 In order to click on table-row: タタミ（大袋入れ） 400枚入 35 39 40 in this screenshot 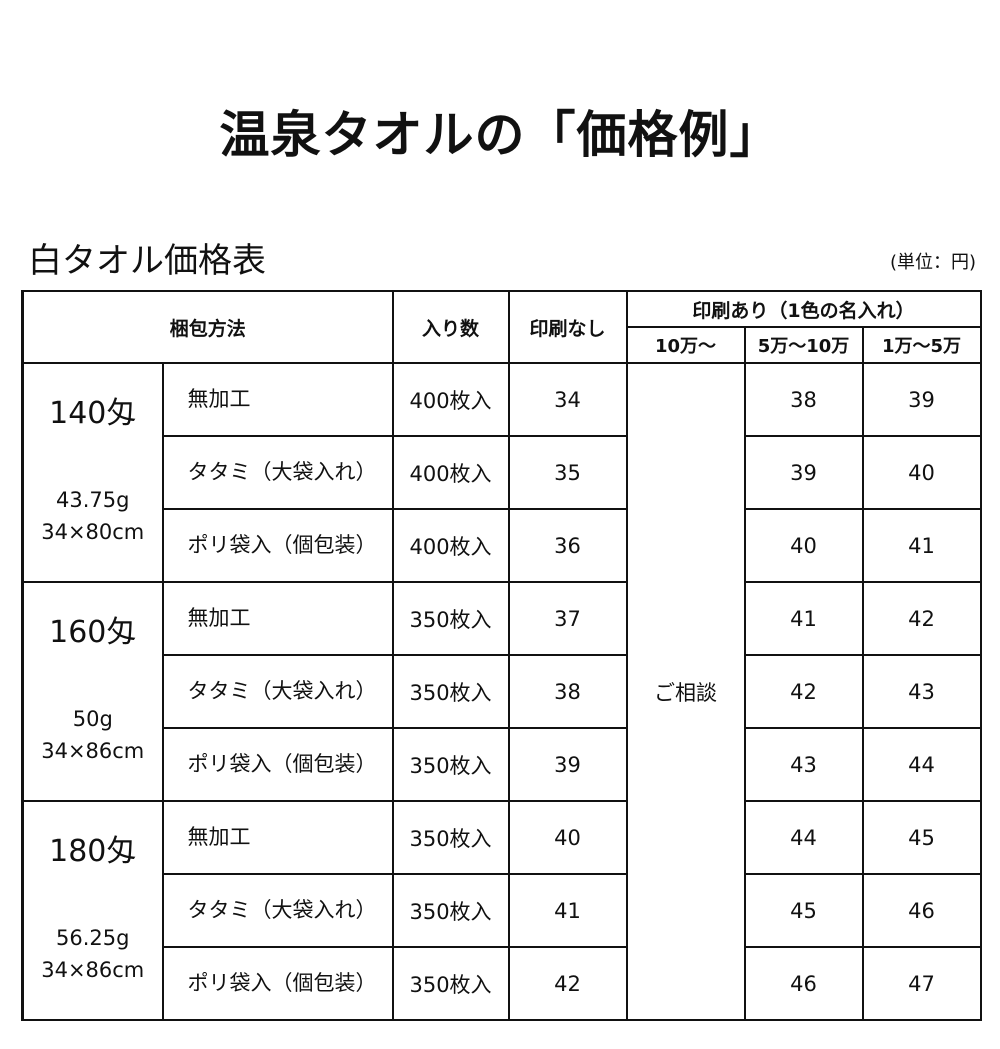, I will do `click(502, 472)`.